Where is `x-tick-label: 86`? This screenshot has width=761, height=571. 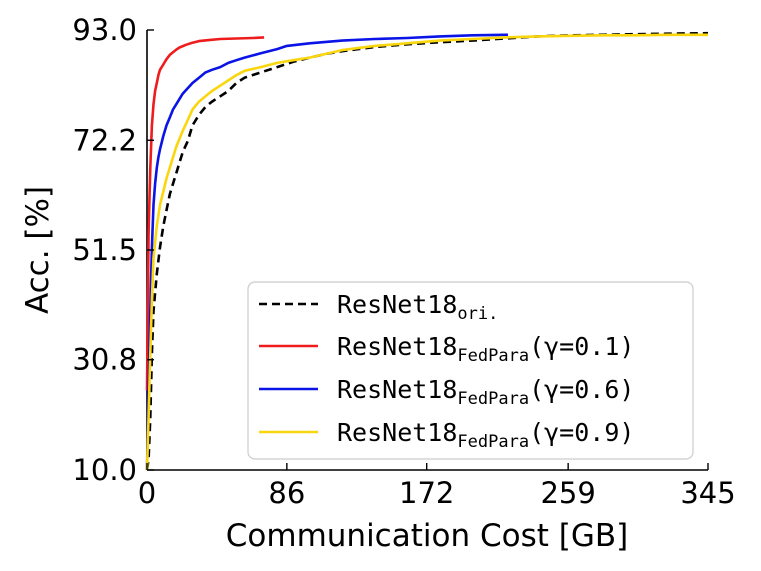 x-tick-label: 86 is located at coordinates (286, 493).